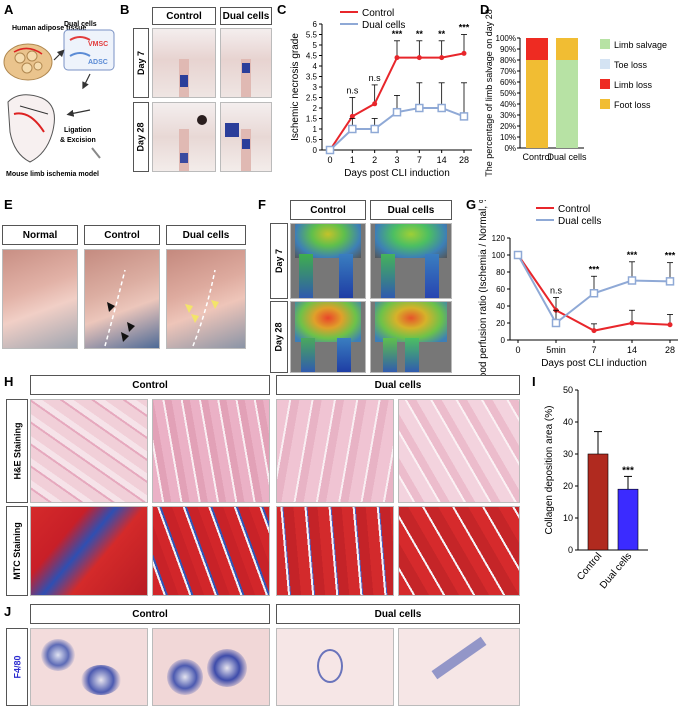  I want to click on y-tick-label: 10%, so click(508, 137).